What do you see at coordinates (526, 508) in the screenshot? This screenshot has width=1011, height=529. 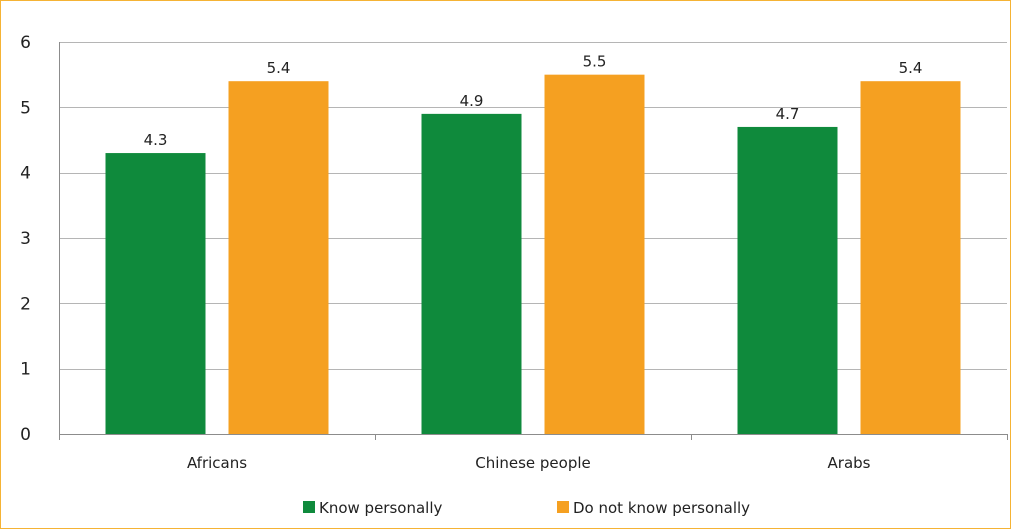 I see `legend: Know personally Do not know personally` at bounding box center [526, 508].